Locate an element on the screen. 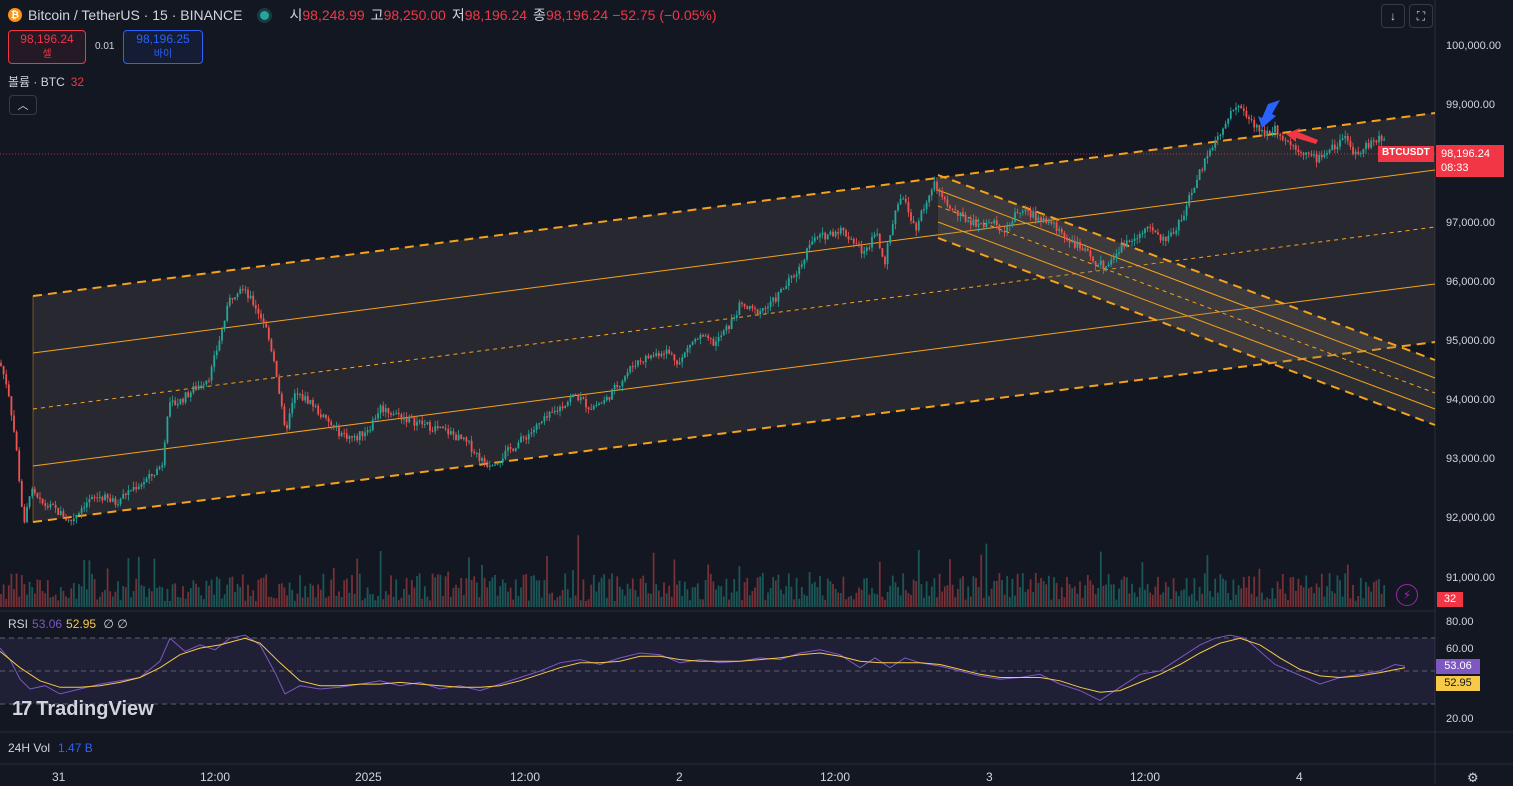  lightning-icon: ⚡ is located at coordinates (1407, 595).